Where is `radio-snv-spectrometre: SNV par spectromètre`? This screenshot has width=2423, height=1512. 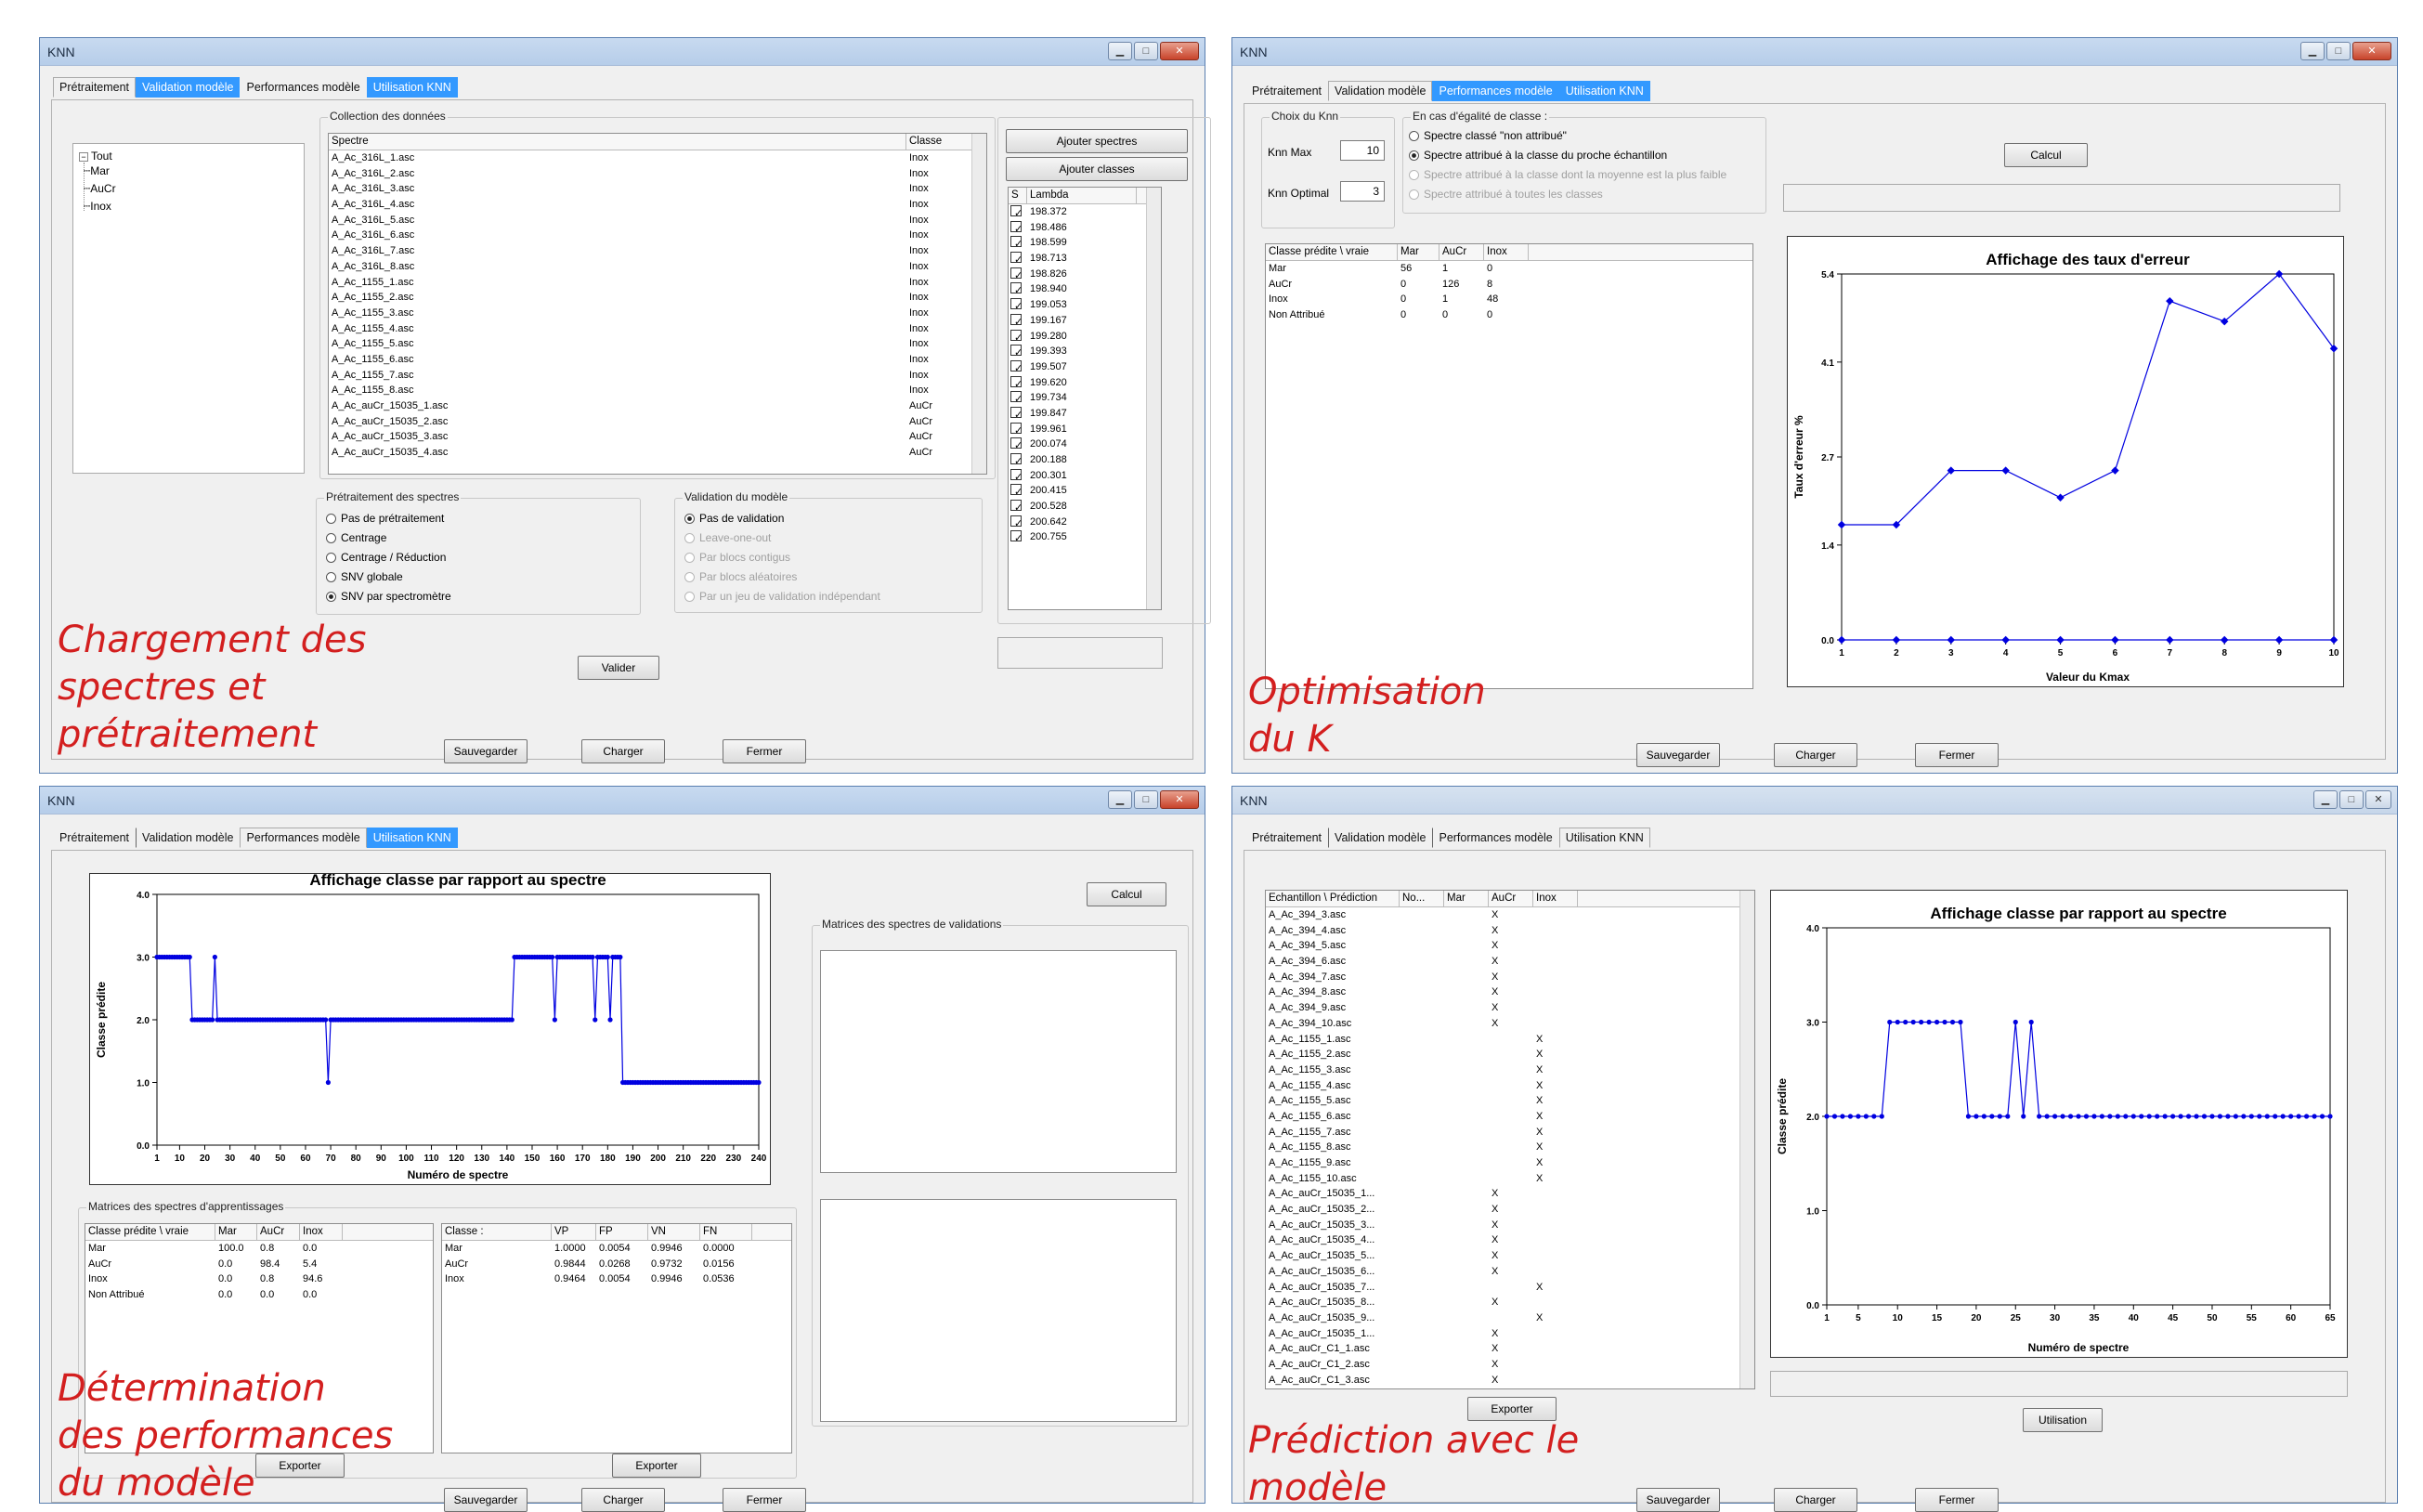
radio-snv-spectrometre: SNV par spectromètre is located at coordinates (388, 596).